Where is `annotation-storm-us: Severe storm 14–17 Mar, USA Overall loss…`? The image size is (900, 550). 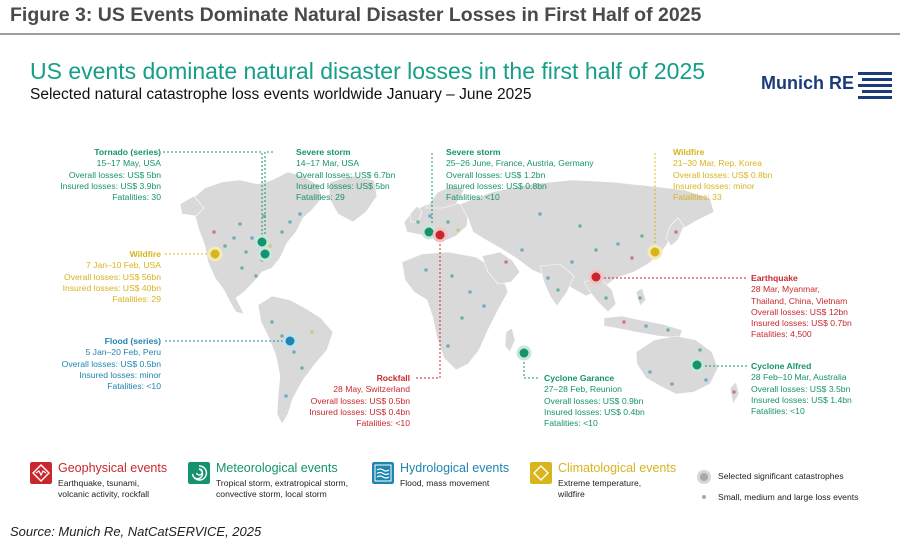
annotation-storm-us: Severe storm 14–17 Mar, USA Overall loss… is located at coordinates (346, 175).